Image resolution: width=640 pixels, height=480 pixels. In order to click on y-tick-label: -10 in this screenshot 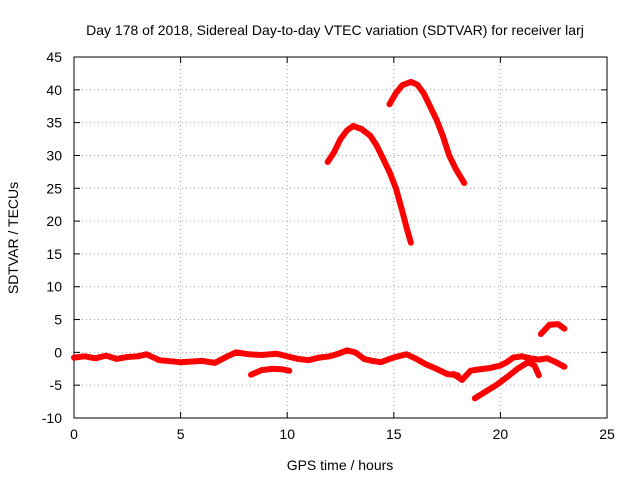, I will do `click(52, 418)`.